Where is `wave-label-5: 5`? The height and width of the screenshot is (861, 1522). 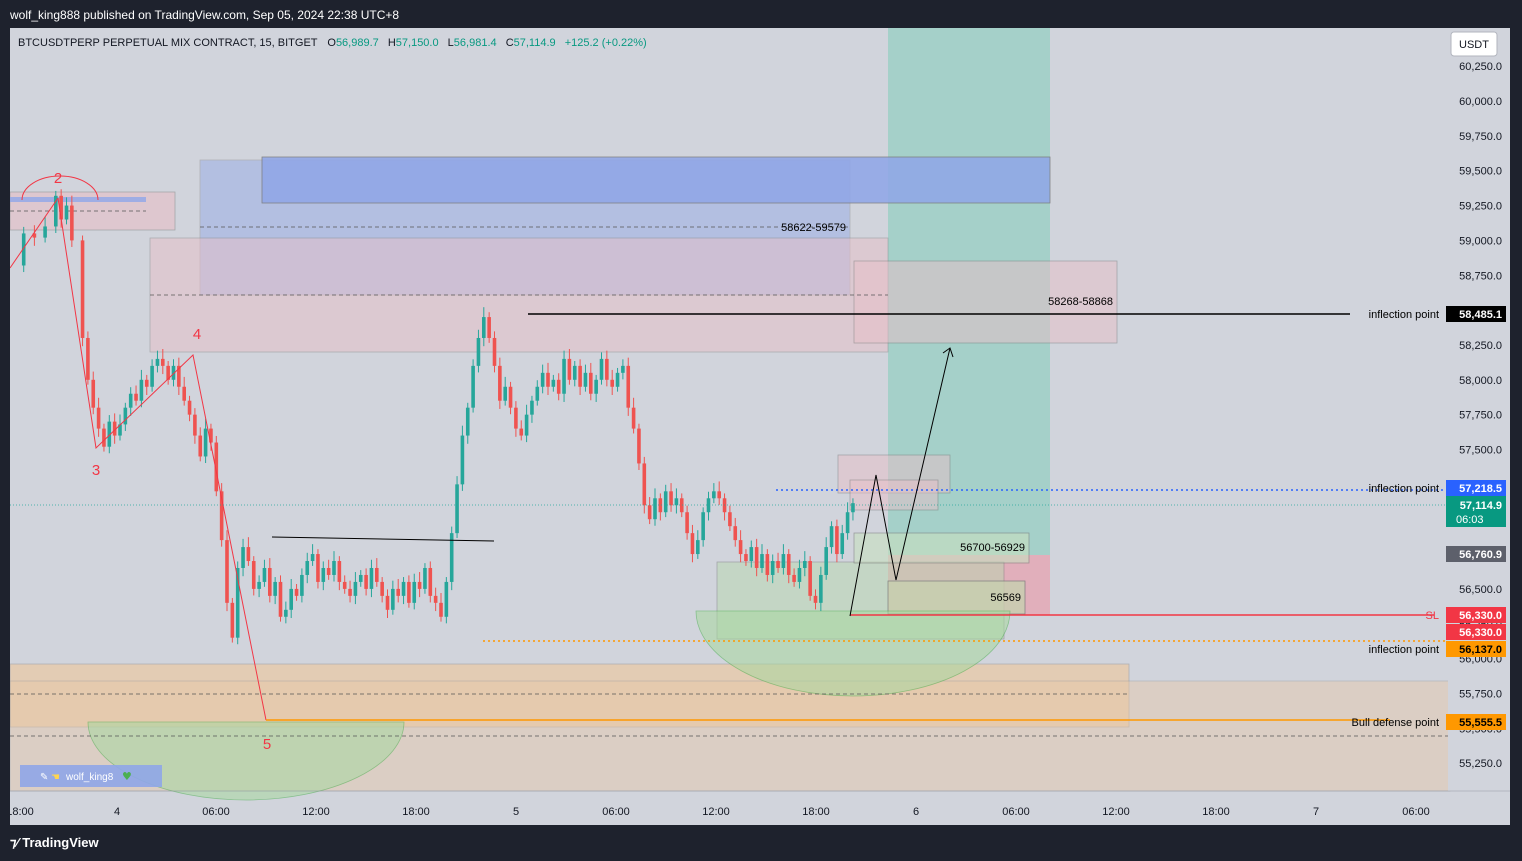
wave-label-5: 5 is located at coordinates (267, 744).